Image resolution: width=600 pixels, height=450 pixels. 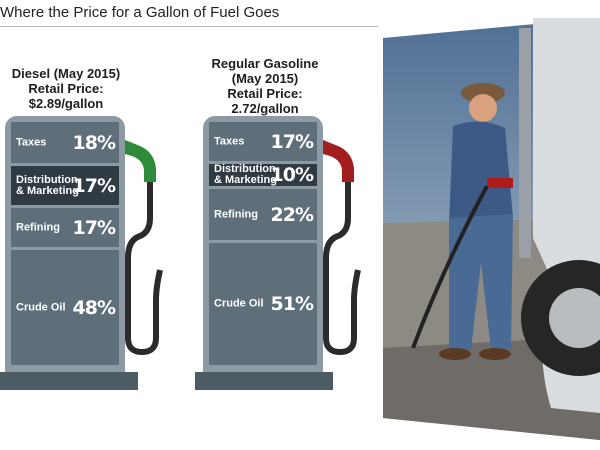 What do you see at coordinates (69, 381) in the screenshot?
I see `diesel-pump-base` at bounding box center [69, 381].